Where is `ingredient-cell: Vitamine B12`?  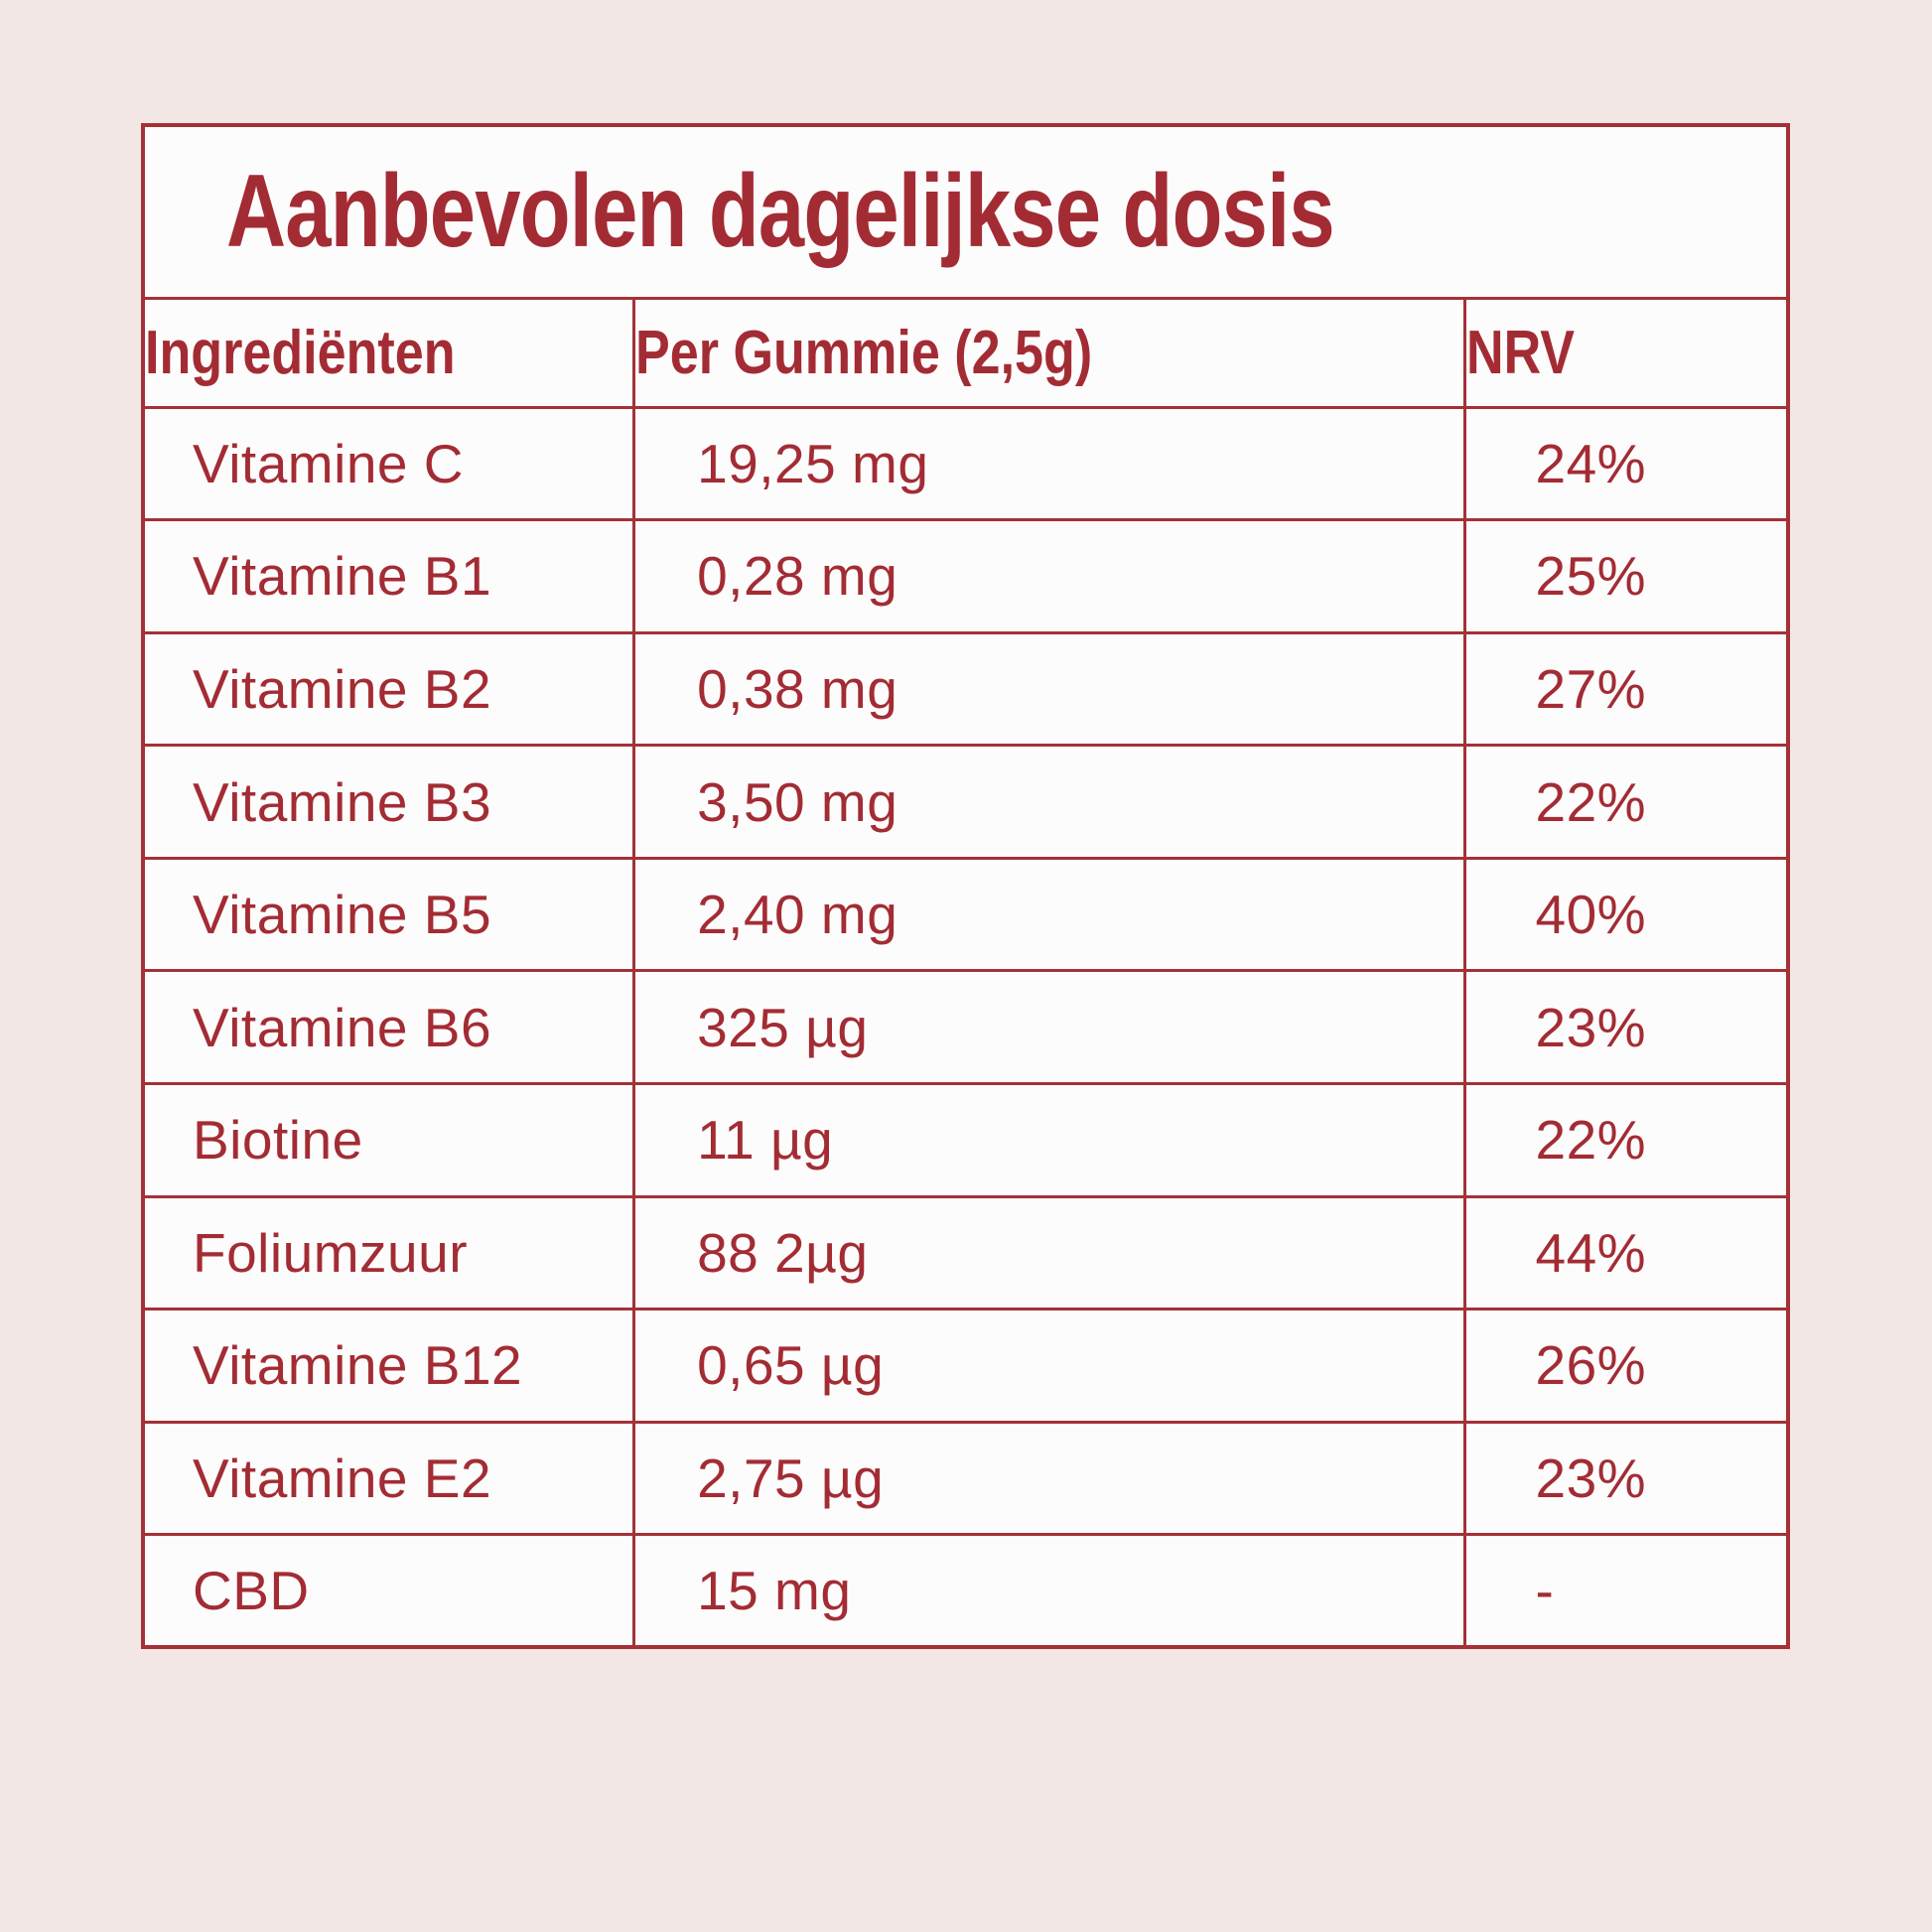
ingredient-cell: Vitamine B12 is located at coordinates (391, 1366).